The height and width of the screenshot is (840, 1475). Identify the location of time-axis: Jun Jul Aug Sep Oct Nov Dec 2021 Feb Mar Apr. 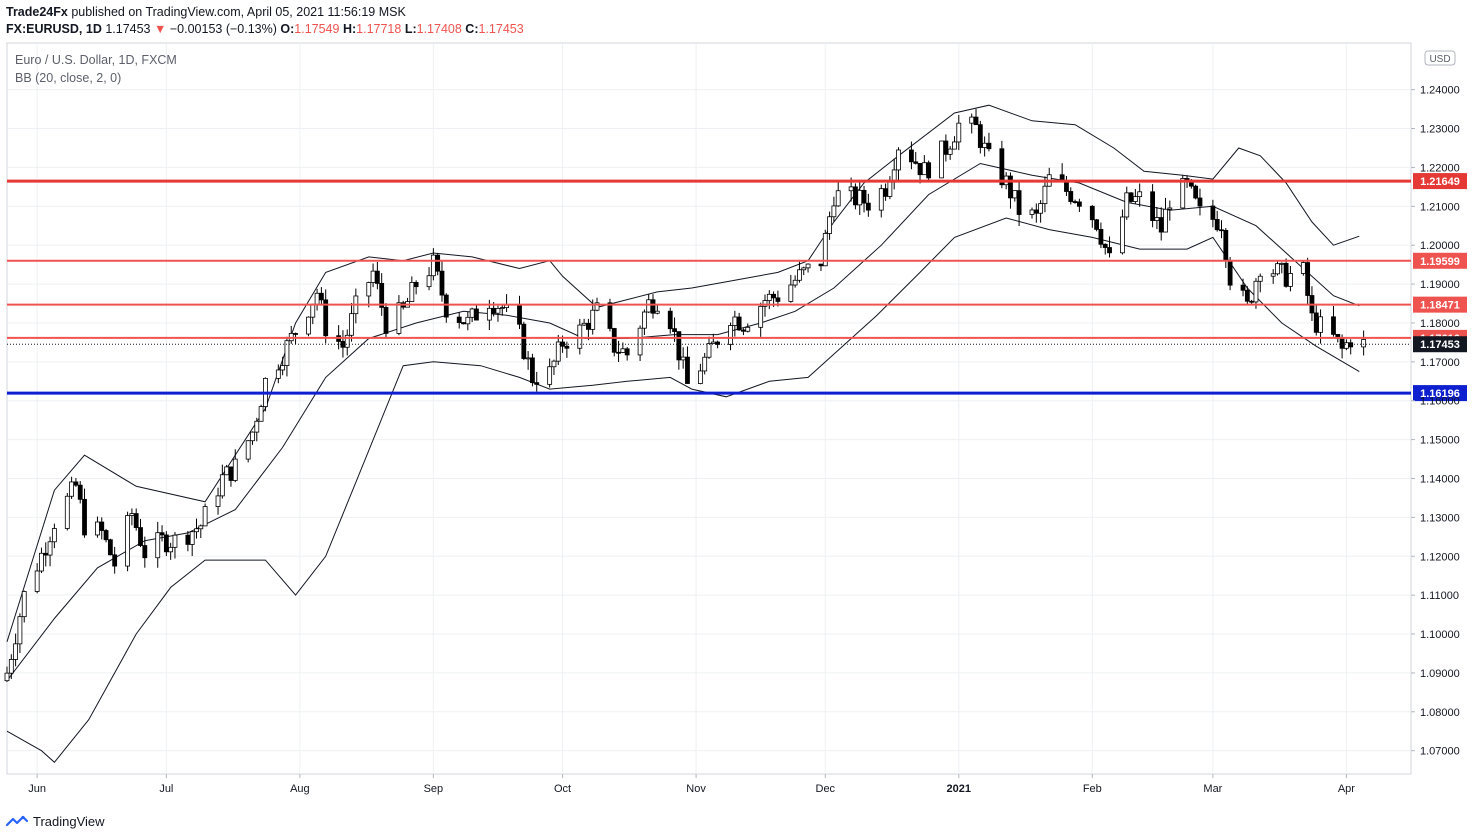
(691, 784).